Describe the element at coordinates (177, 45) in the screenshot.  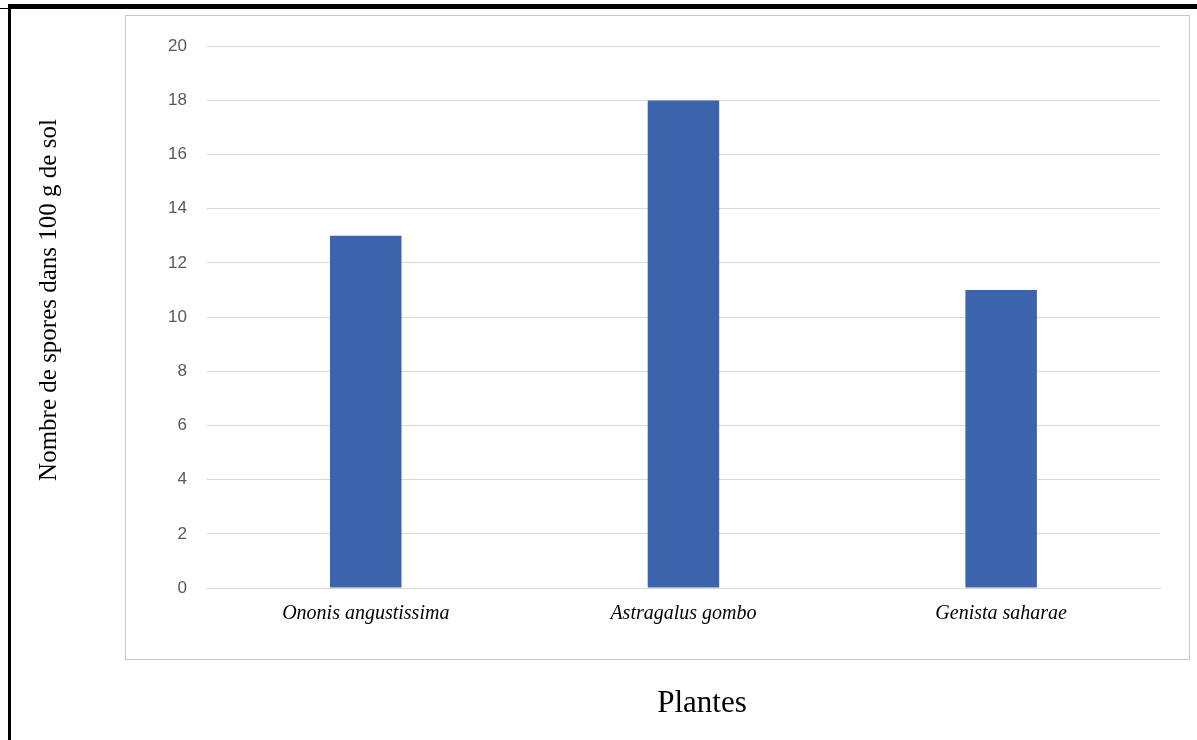
I see `y-tick-label: 20` at that location.